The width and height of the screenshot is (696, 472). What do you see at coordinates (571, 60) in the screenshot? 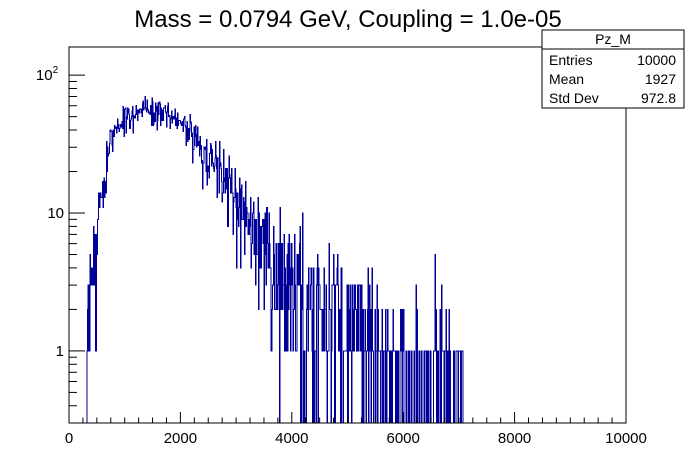
I see `stats-entries-label: Entries` at bounding box center [571, 60].